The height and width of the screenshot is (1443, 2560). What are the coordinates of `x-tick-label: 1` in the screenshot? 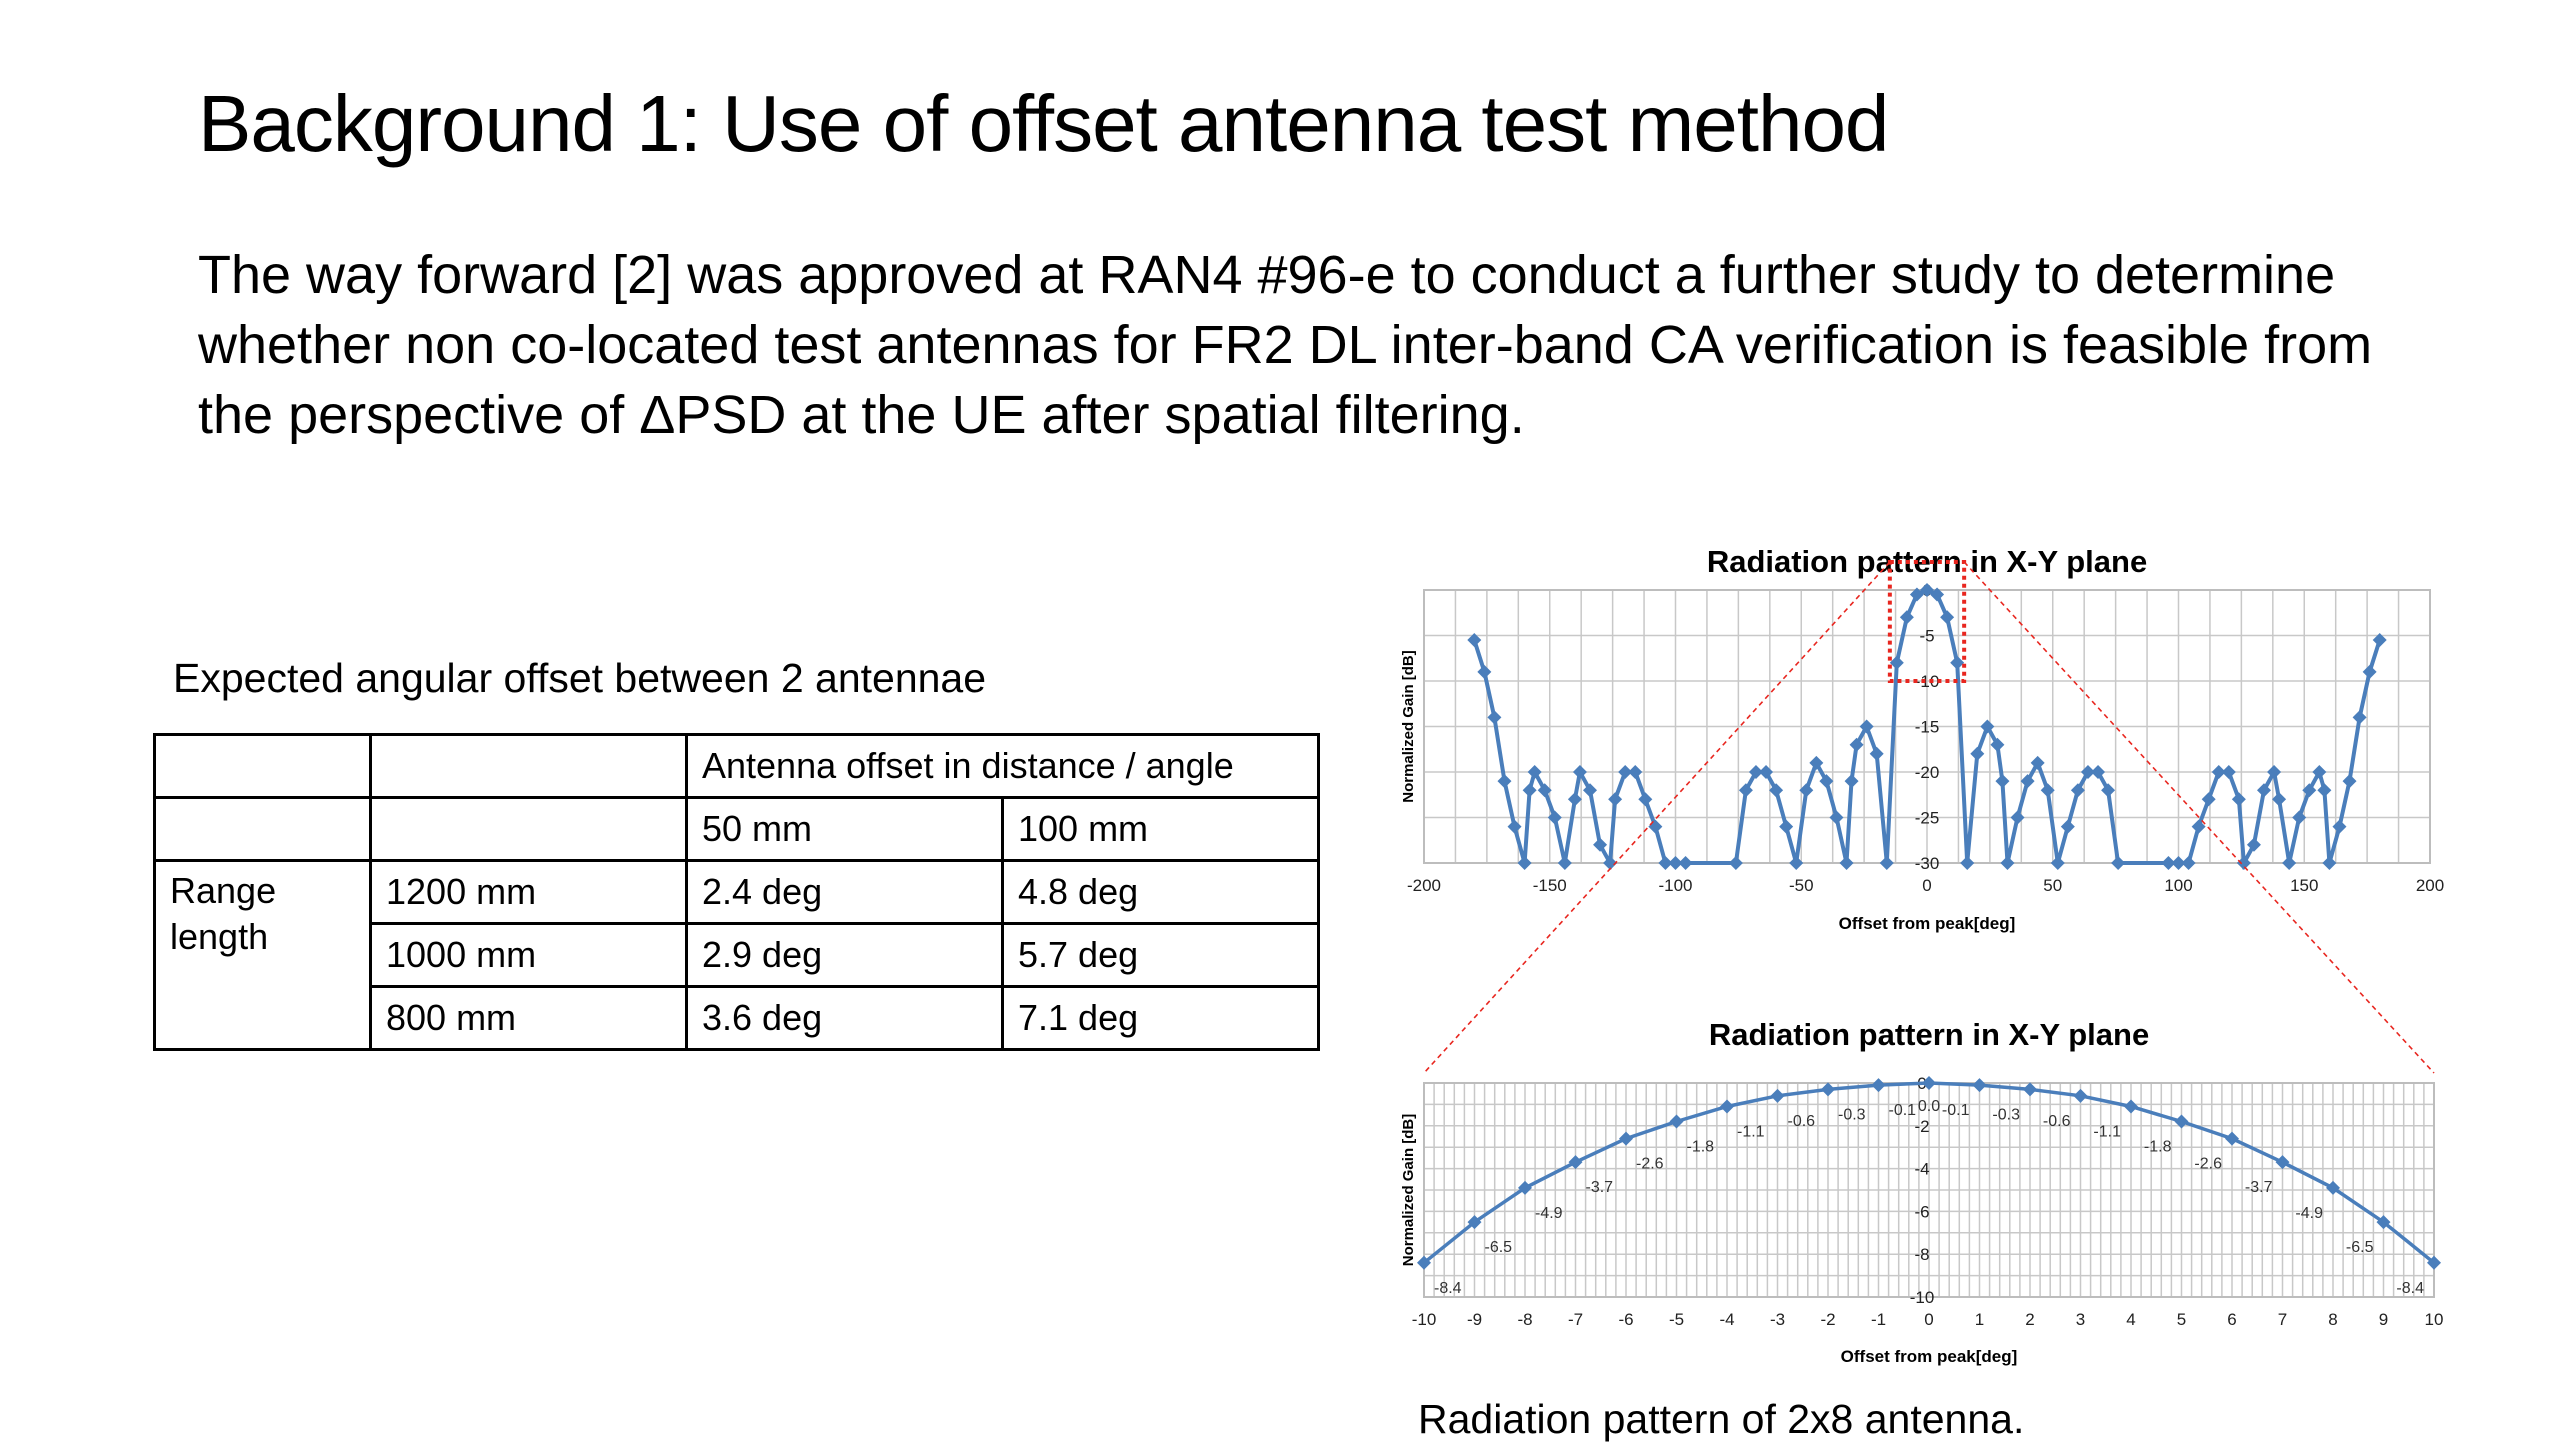 It's located at (1979, 1319).